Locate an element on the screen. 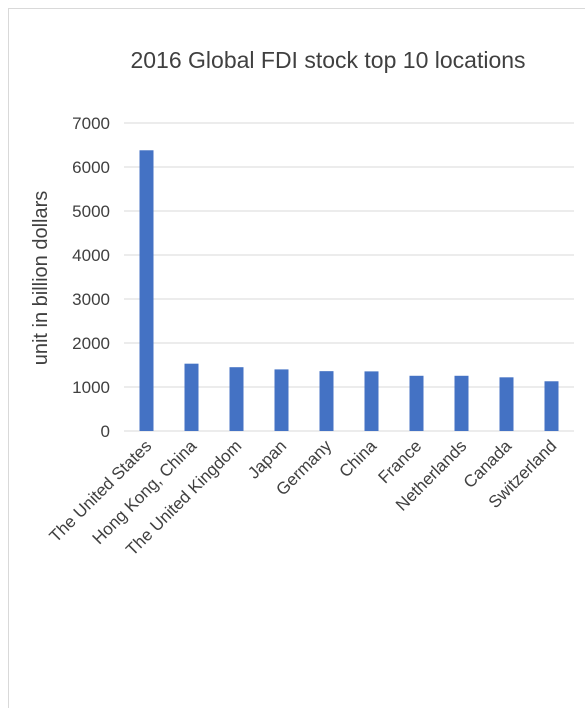 The image size is (587, 710). y-tick-label: 4000 is located at coordinates (91, 255).